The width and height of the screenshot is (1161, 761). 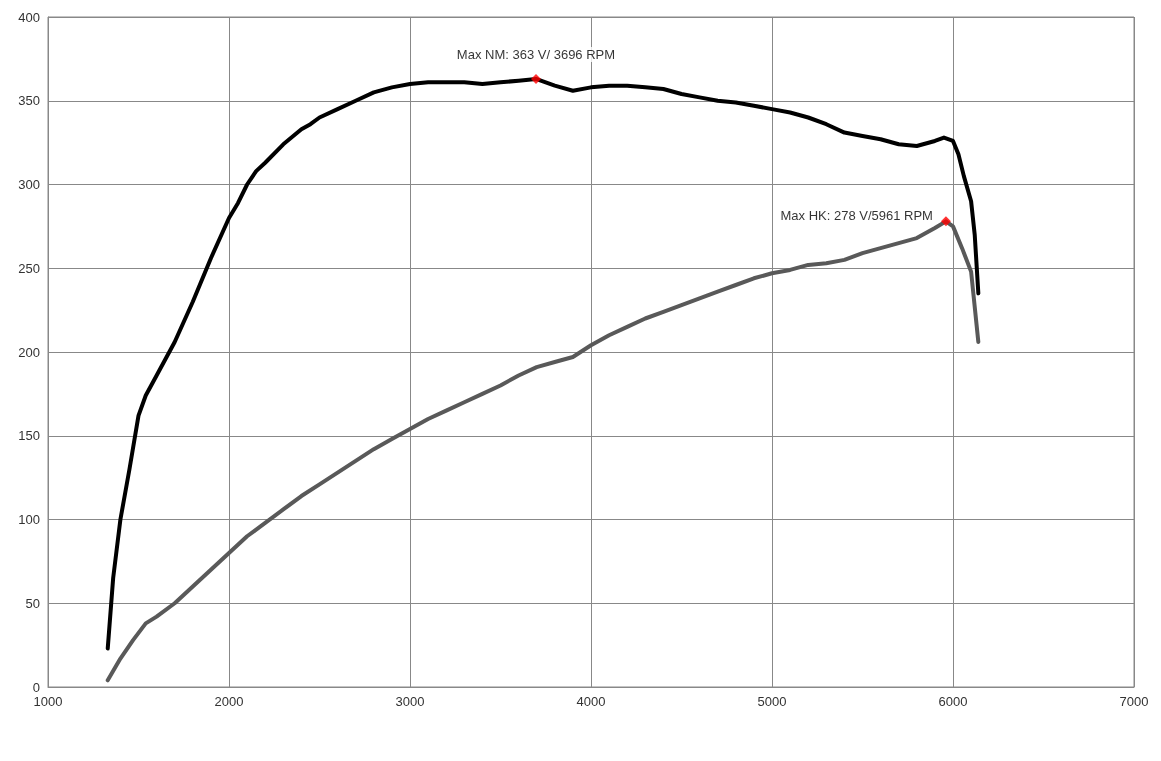 What do you see at coordinates (1134, 701) in the screenshot?
I see `x-tick-label: 7000` at bounding box center [1134, 701].